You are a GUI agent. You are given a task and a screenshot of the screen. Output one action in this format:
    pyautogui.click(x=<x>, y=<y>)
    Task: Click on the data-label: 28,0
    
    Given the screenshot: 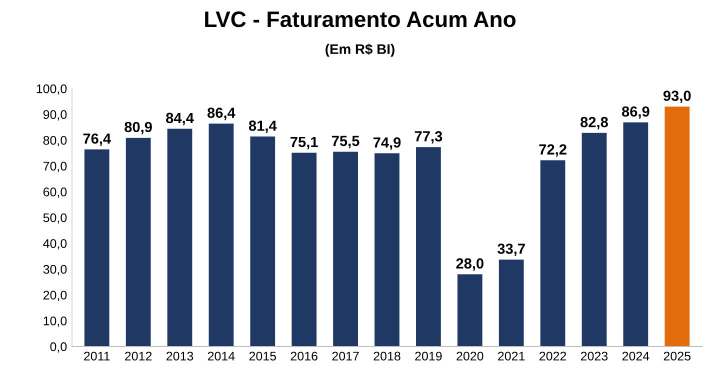 What is the action you would take?
    pyautogui.click(x=470, y=264)
    